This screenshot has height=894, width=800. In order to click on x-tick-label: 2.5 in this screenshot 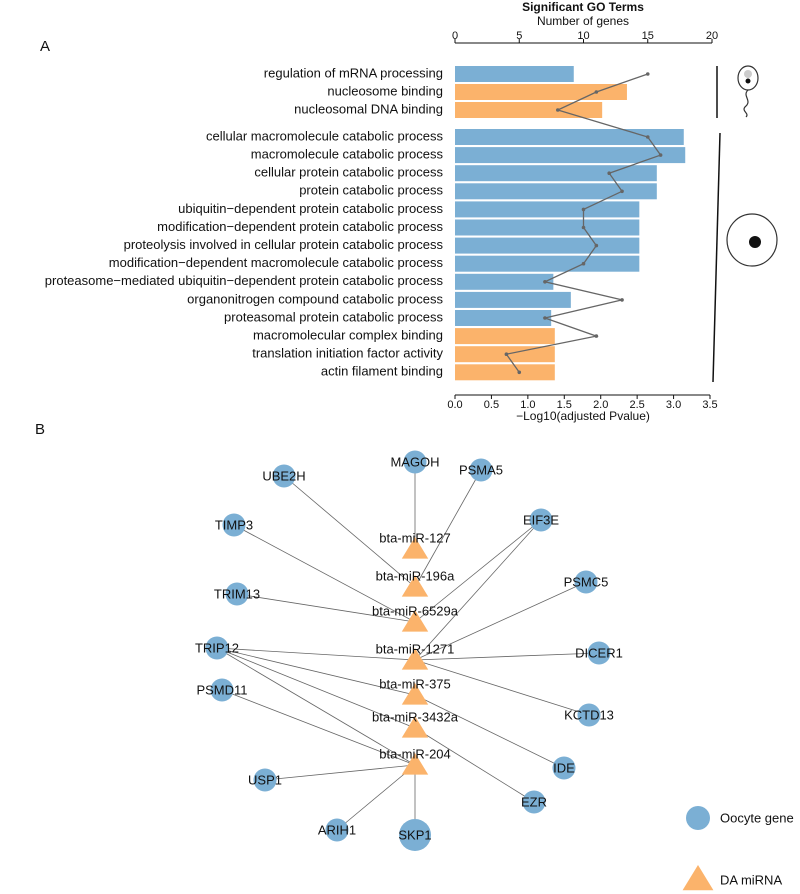, I will do `click(636, 405)`.